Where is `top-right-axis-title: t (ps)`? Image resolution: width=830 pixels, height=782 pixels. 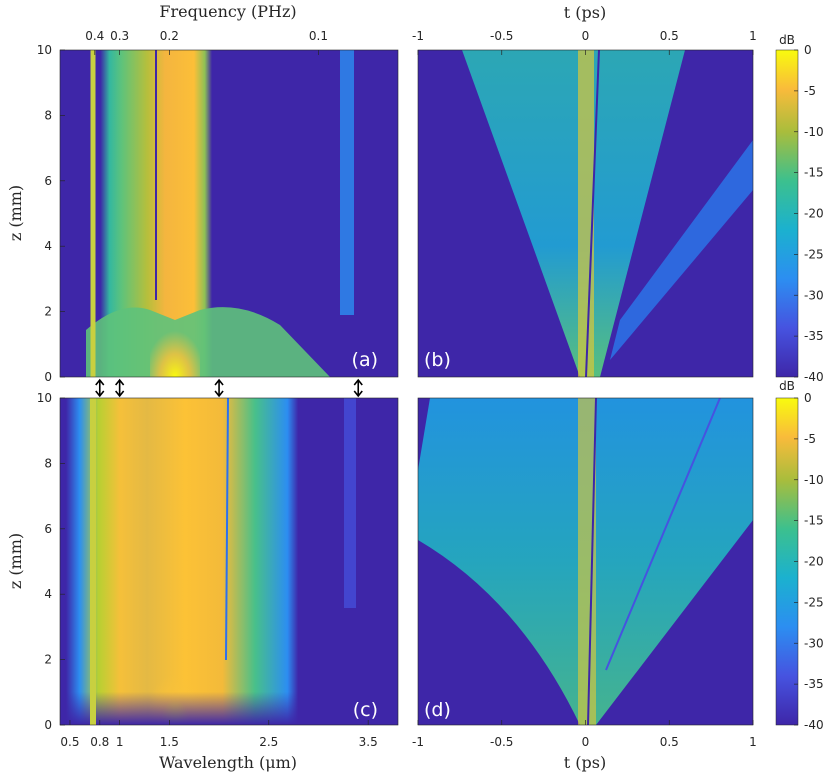 top-right-axis-title: t (ps) is located at coordinates (585, 12).